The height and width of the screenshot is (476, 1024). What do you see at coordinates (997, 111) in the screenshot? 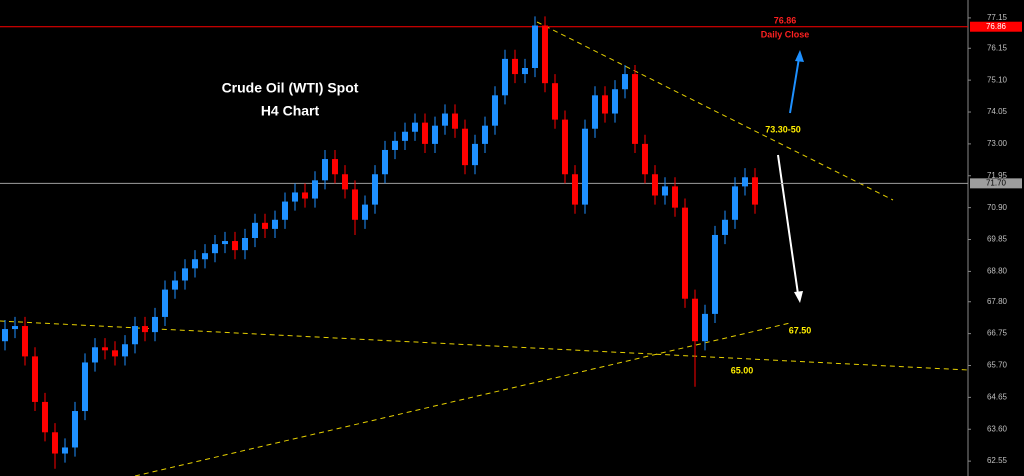
I see `y-tick-label: 74.05` at bounding box center [997, 111].